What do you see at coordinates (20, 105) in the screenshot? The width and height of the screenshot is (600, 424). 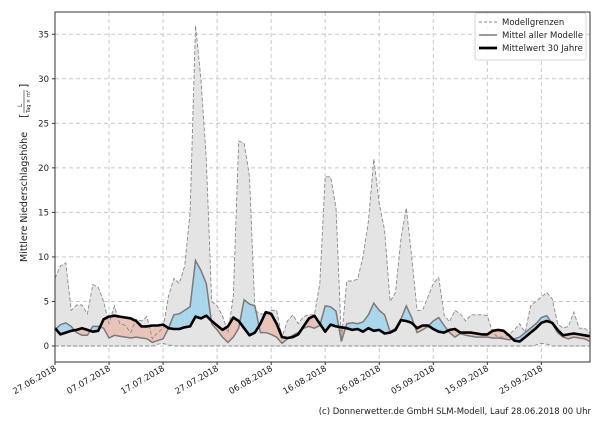 I see `y-axis-unit-numerator: L` at bounding box center [20, 105].